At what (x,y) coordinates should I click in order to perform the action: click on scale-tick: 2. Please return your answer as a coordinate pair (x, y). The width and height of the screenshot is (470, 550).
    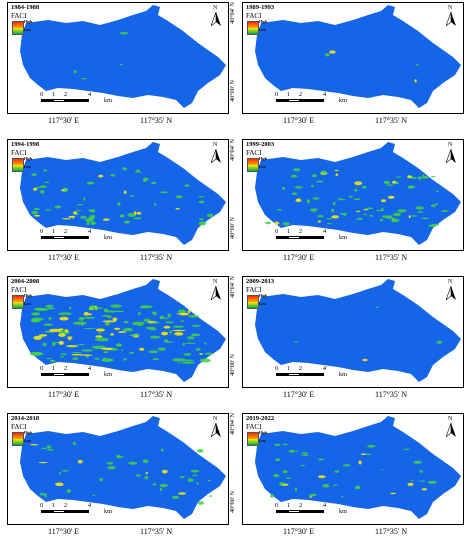
    Looking at the image, I should click on (301, 505).